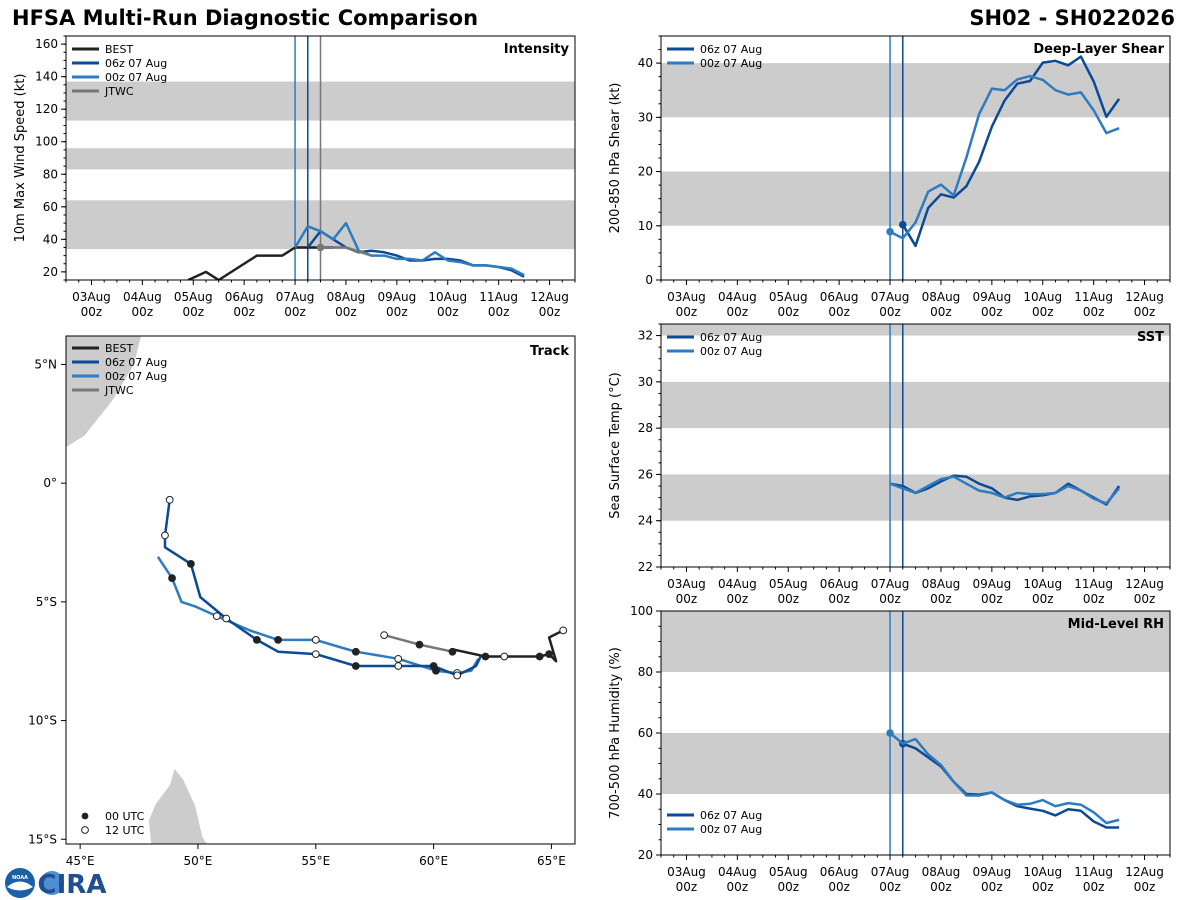  Describe the element at coordinates (1098, 49) in the screenshot. I see `panel-title: Deep-Layer Shear` at that location.